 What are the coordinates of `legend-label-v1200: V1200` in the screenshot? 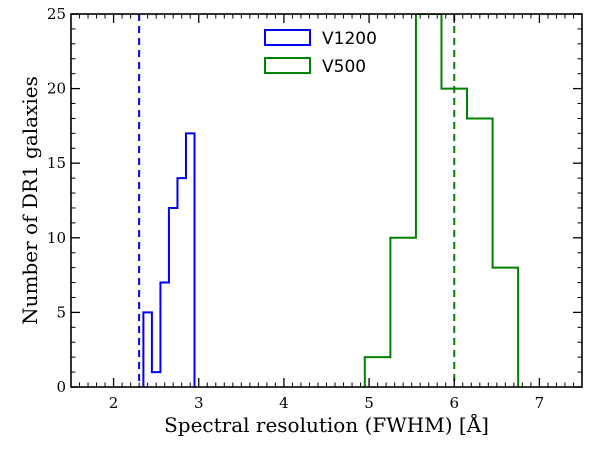 It's located at (349, 39).